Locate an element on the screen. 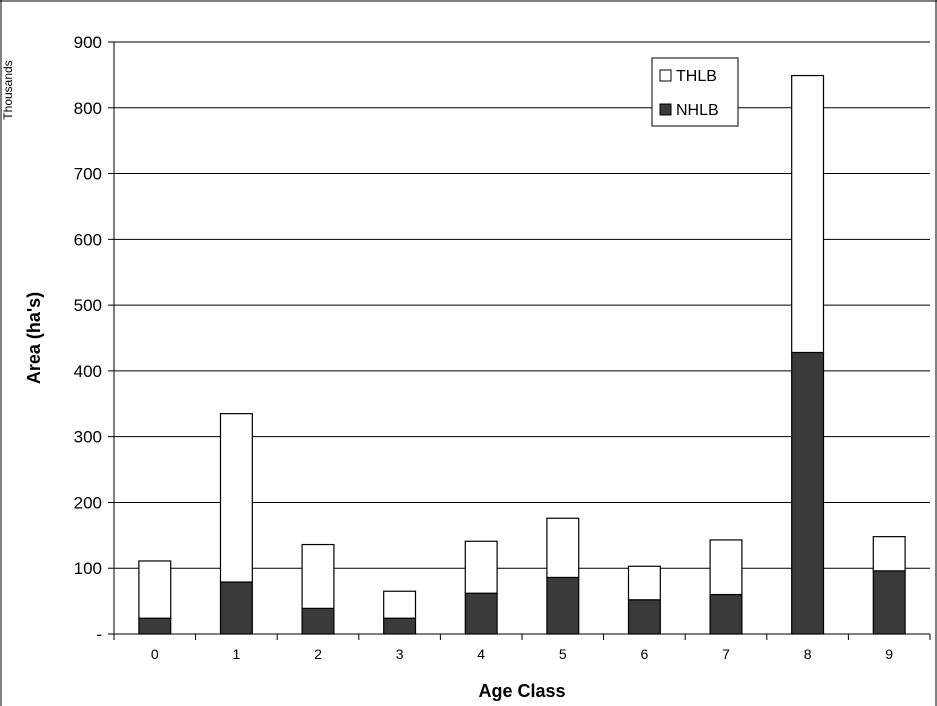 This screenshot has width=937, height=706. x-tick-labels: 0 1 2 3 4 5 6 7 8 9 is located at coordinates (522, 654).